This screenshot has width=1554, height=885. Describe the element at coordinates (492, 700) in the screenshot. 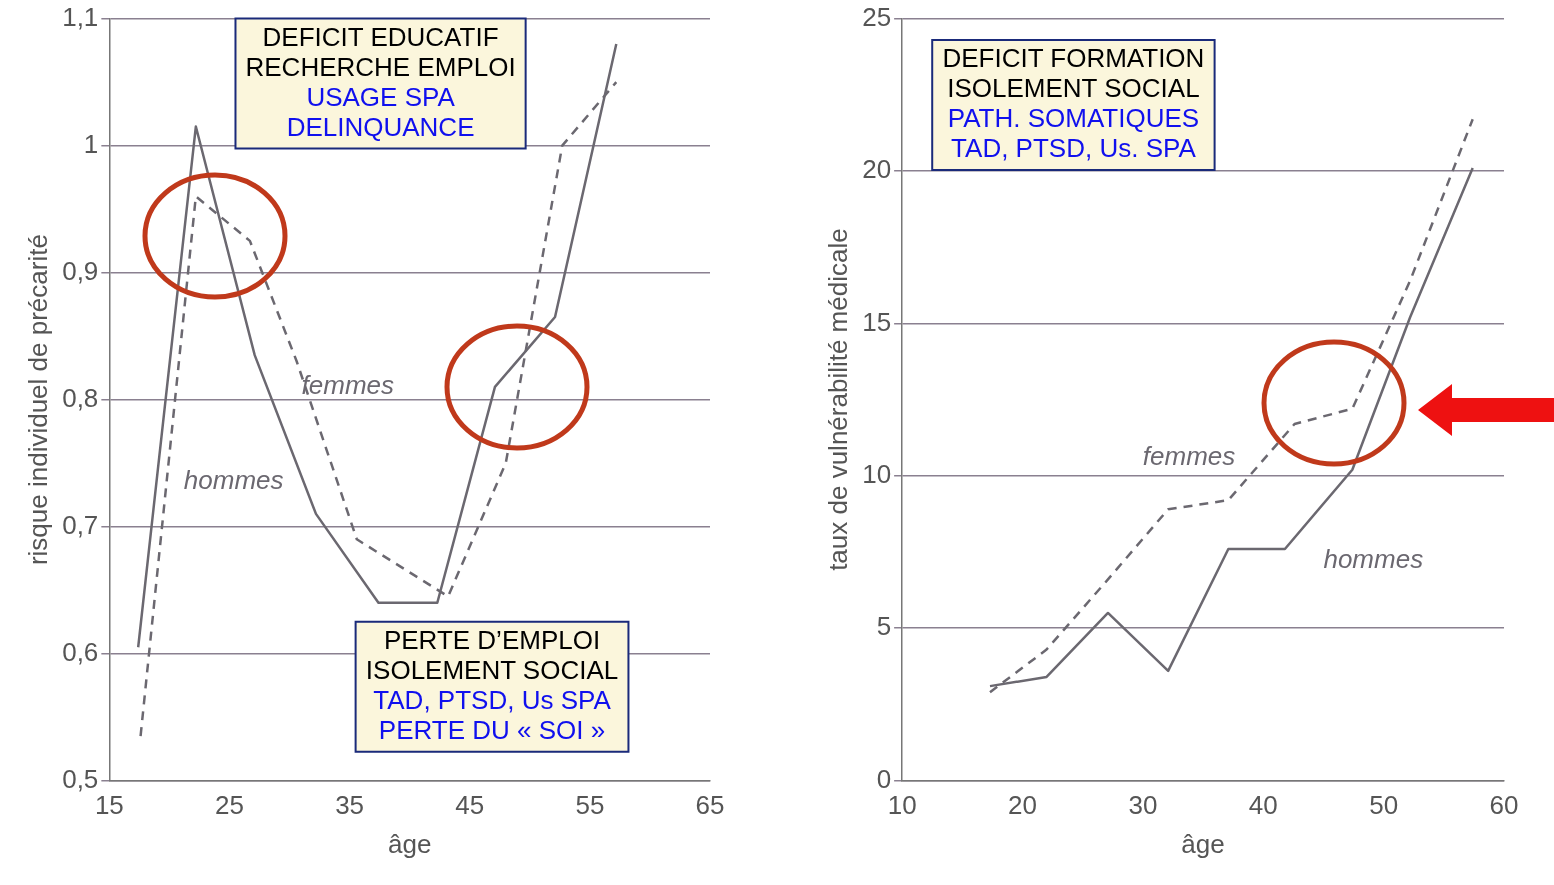

I see `annotation: TAD, PTSD, Us SPA` at that location.